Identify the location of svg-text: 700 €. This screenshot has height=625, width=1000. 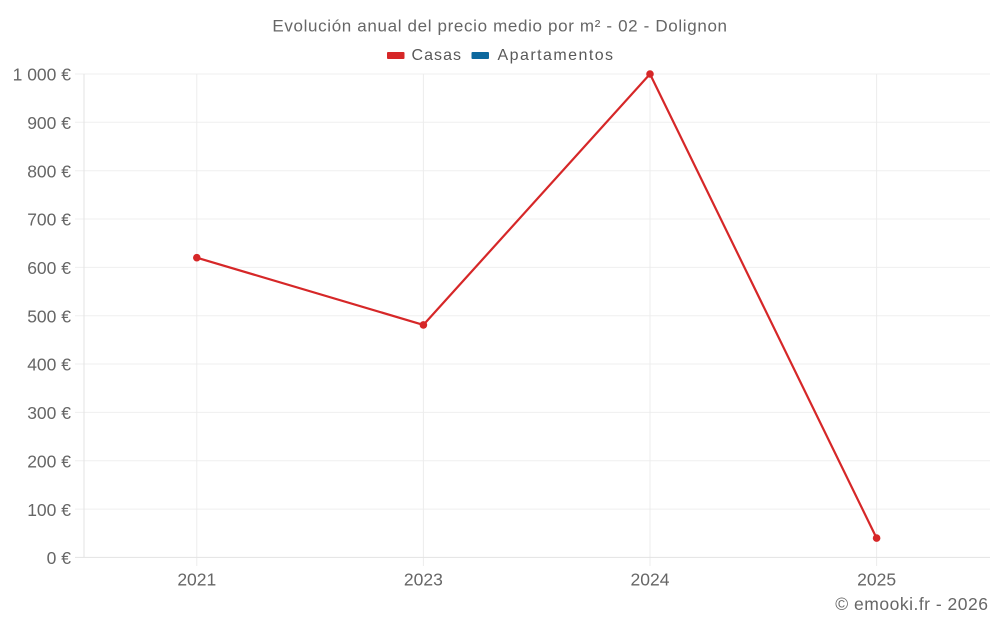
(49, 220).